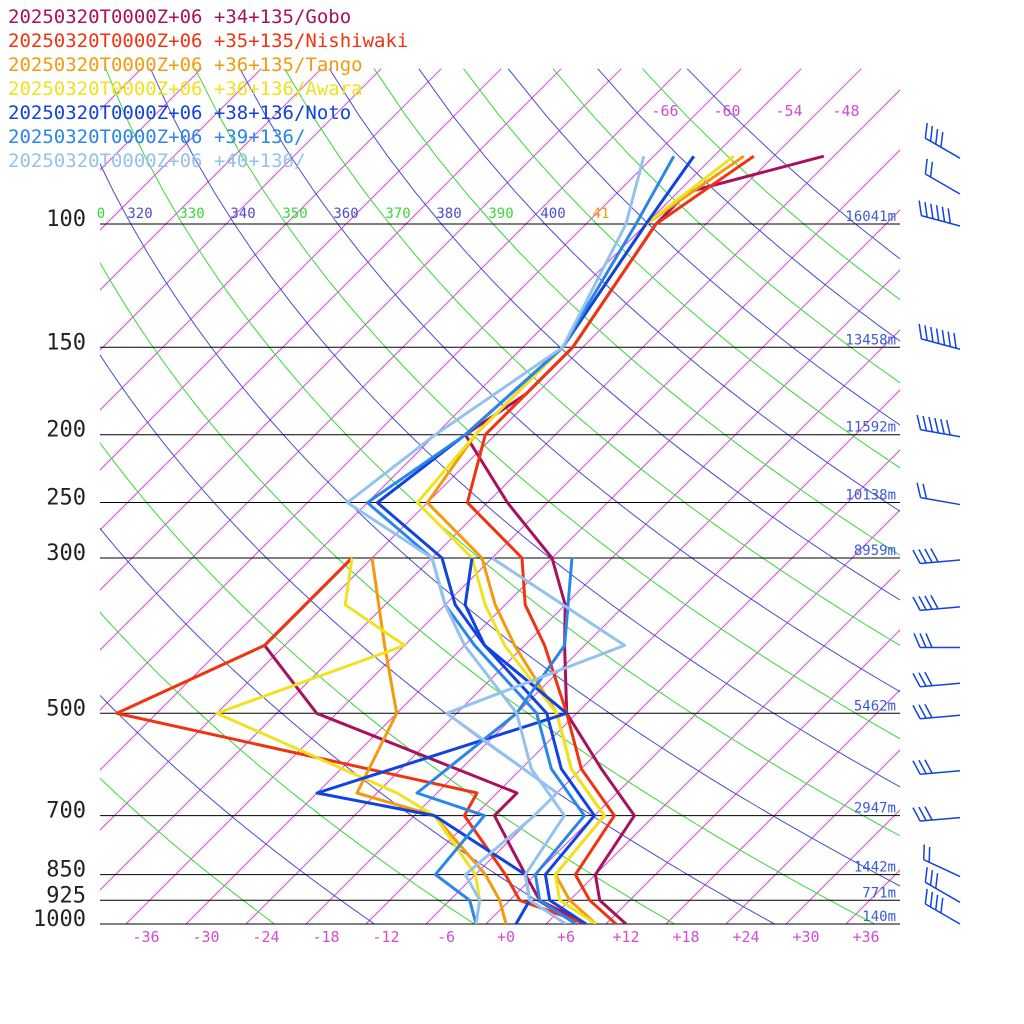 The width and height of the screenshot is (1024, 1024). What do you see at coordinates (870, 496) in the screenshot?
I see `height-label: 10138m` at bounding box center [870, 496].